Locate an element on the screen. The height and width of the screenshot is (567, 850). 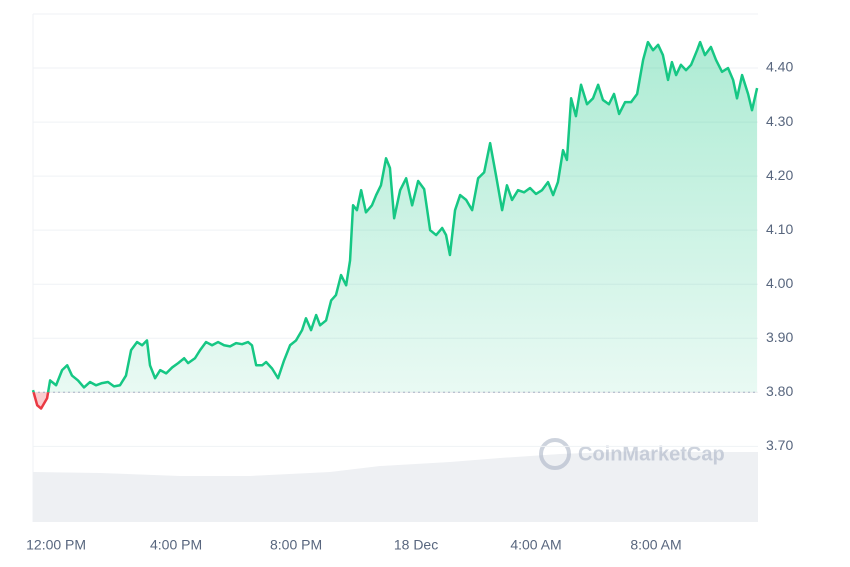
x-tick-label: 4:00 AM is located at coordinates (535, 545).